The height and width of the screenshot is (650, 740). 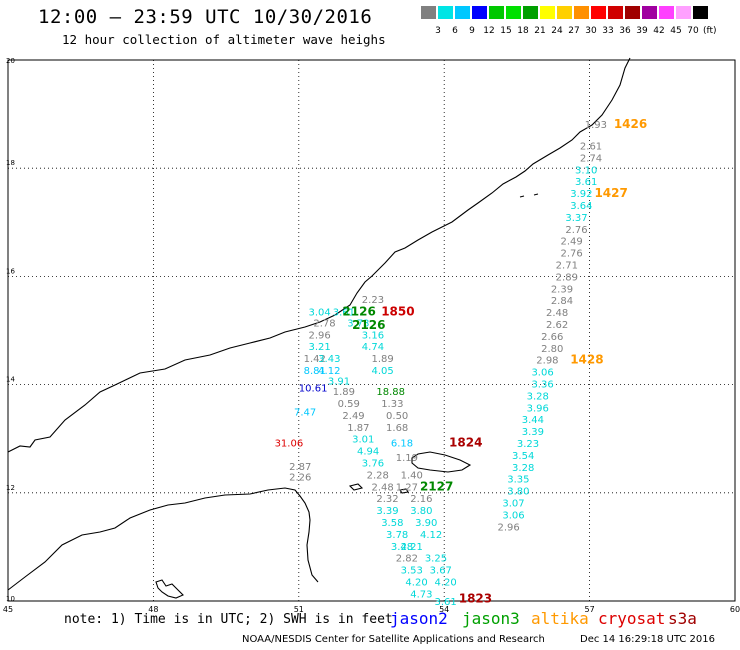 What do you see at coordinates (574, 31) in the screenshot?
I see `legend-label: 27` at bounding box center [574, 31].